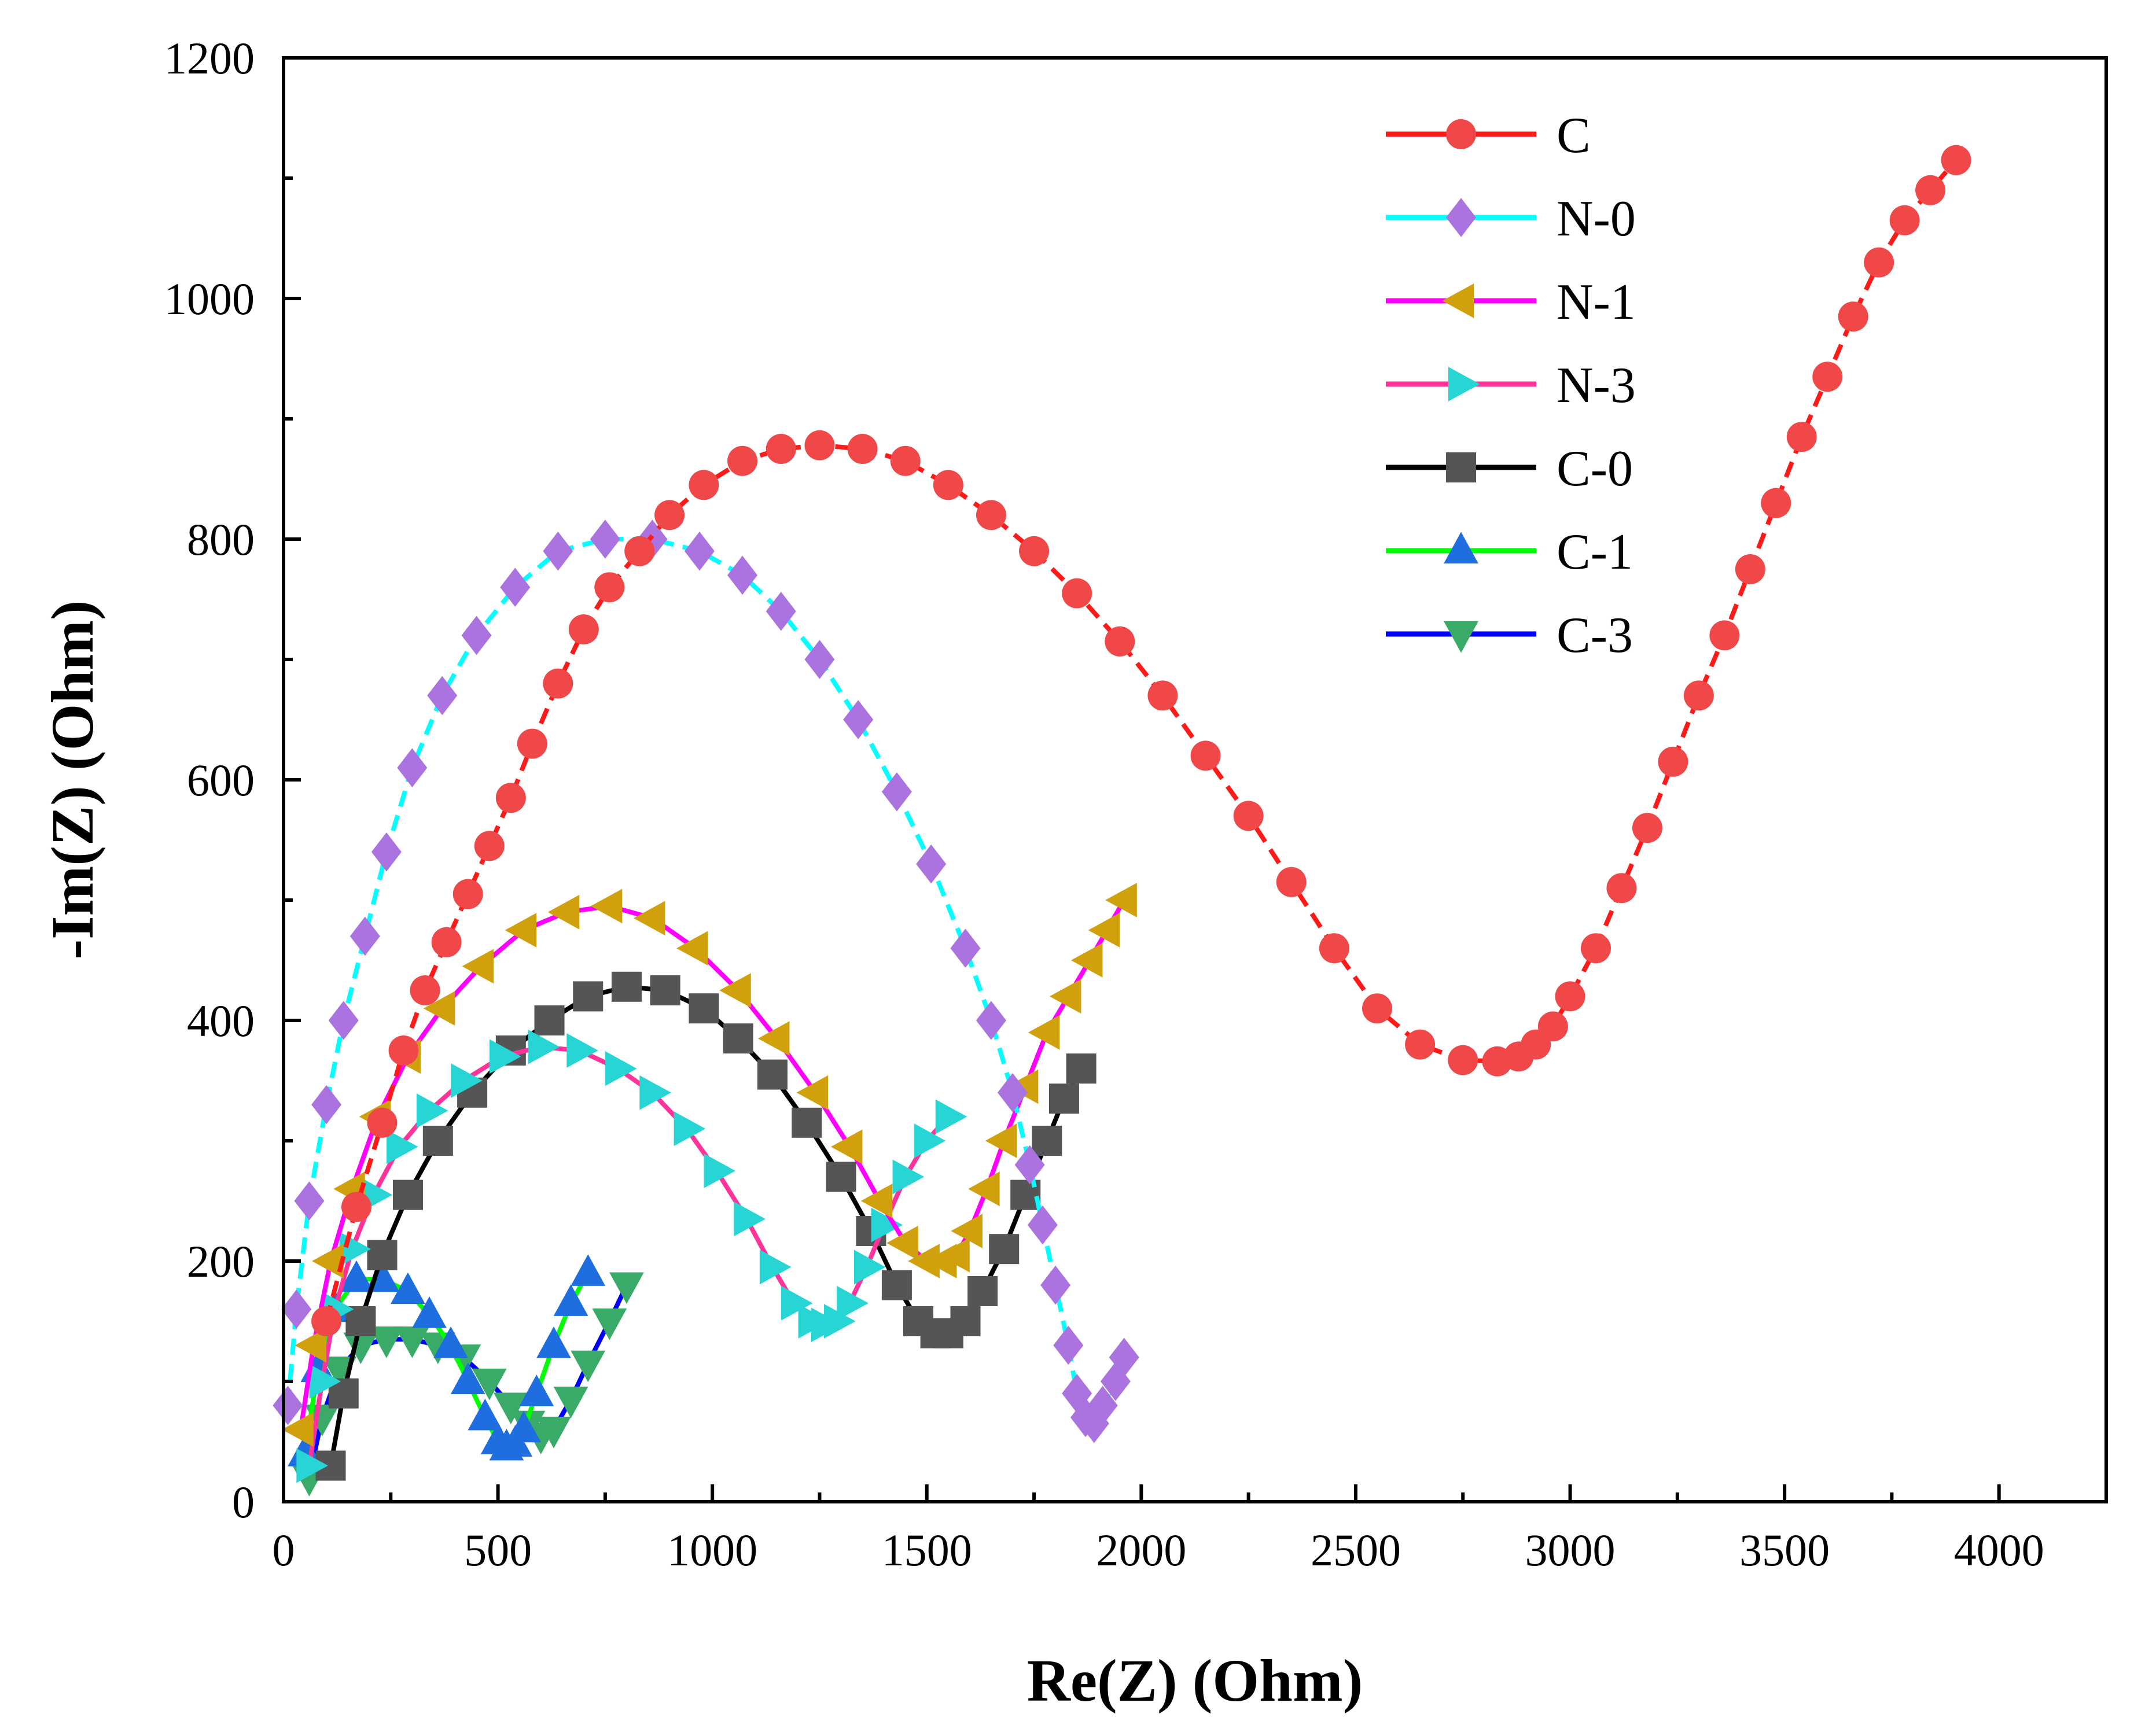 The width and height of the screenshot is (2134, 1736). Describe the element at coordinates (1356, 1550) in the screenshot. I see `x-tick-label: 2500` at that location.